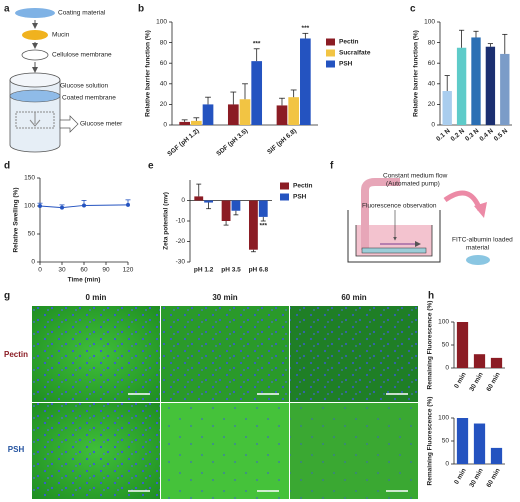 This screenshot has width=520, height=502. What do you see at coordinates (61, 35) in the screenshot?
I see `label: Mucin` at bounding box center [61, 35].